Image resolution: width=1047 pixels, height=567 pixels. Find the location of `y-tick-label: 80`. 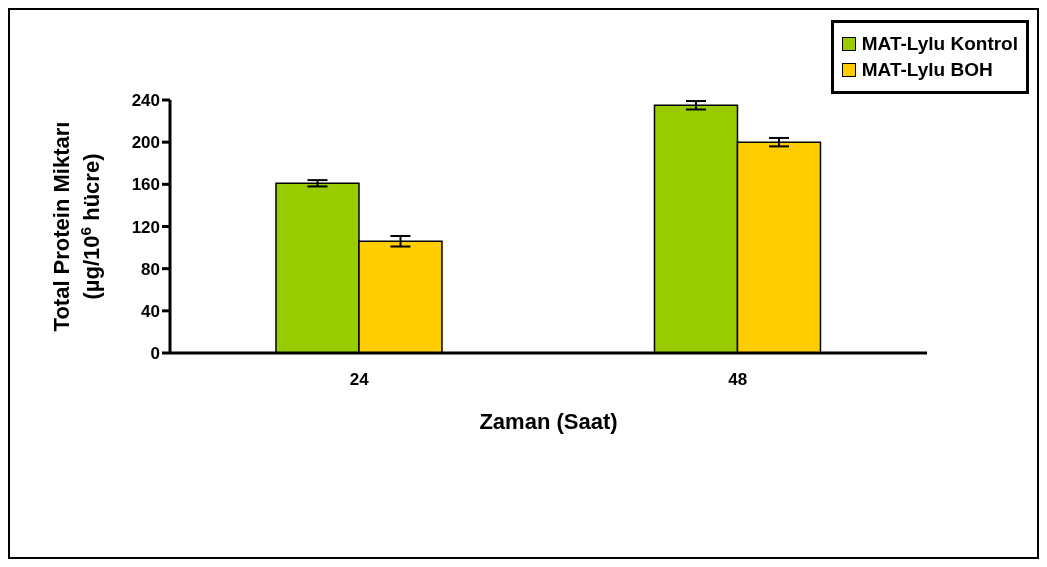

y-tick-label: 80 is located at coordinates (150, 269).